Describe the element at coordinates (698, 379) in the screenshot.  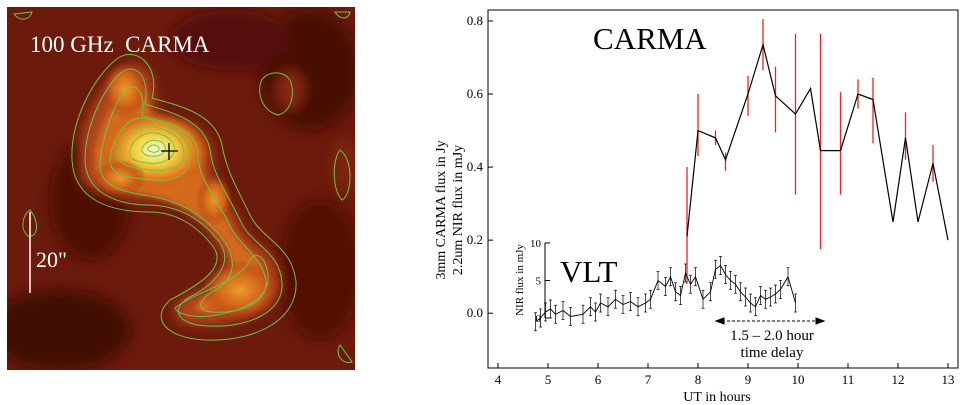
I see `x-tick-label: 8` at that location.